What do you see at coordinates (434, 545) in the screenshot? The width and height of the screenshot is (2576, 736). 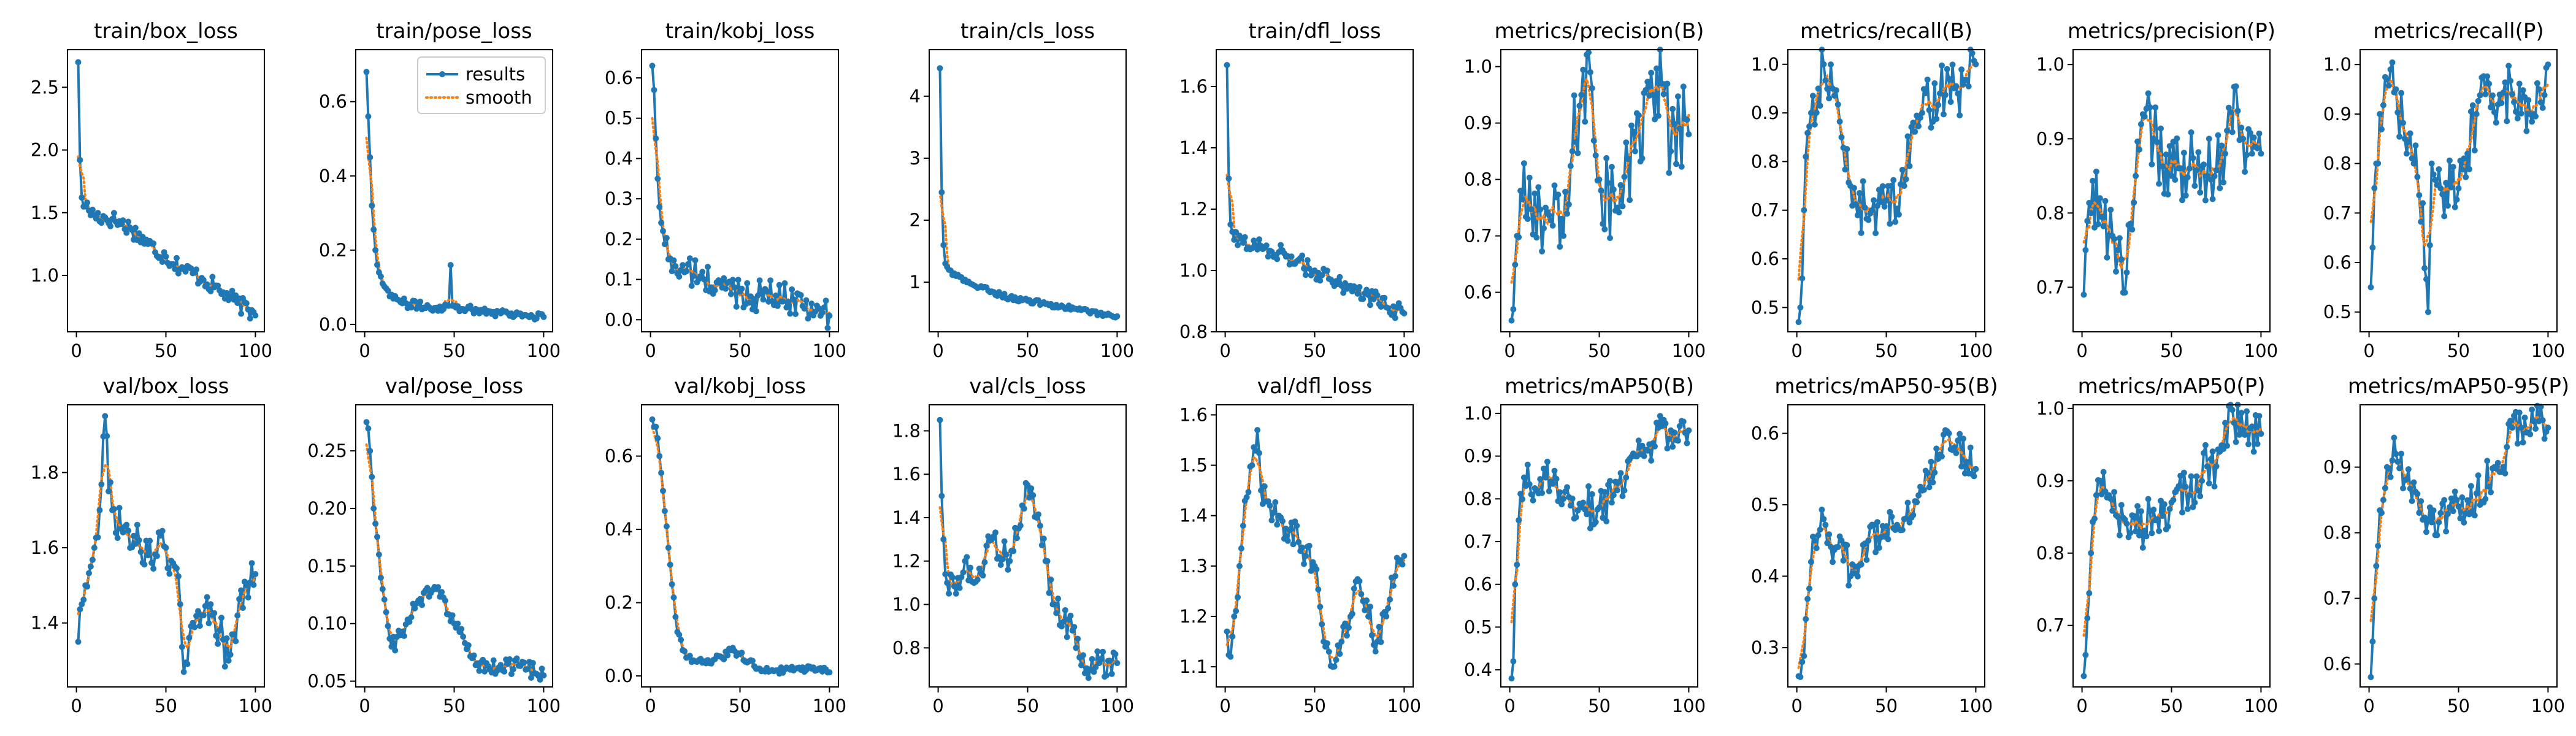 I see `subplot-10: val/pose_loss 0.05 0.10 0.15 0.20 0.25 0 50 100` at bounding box center [434, 545].